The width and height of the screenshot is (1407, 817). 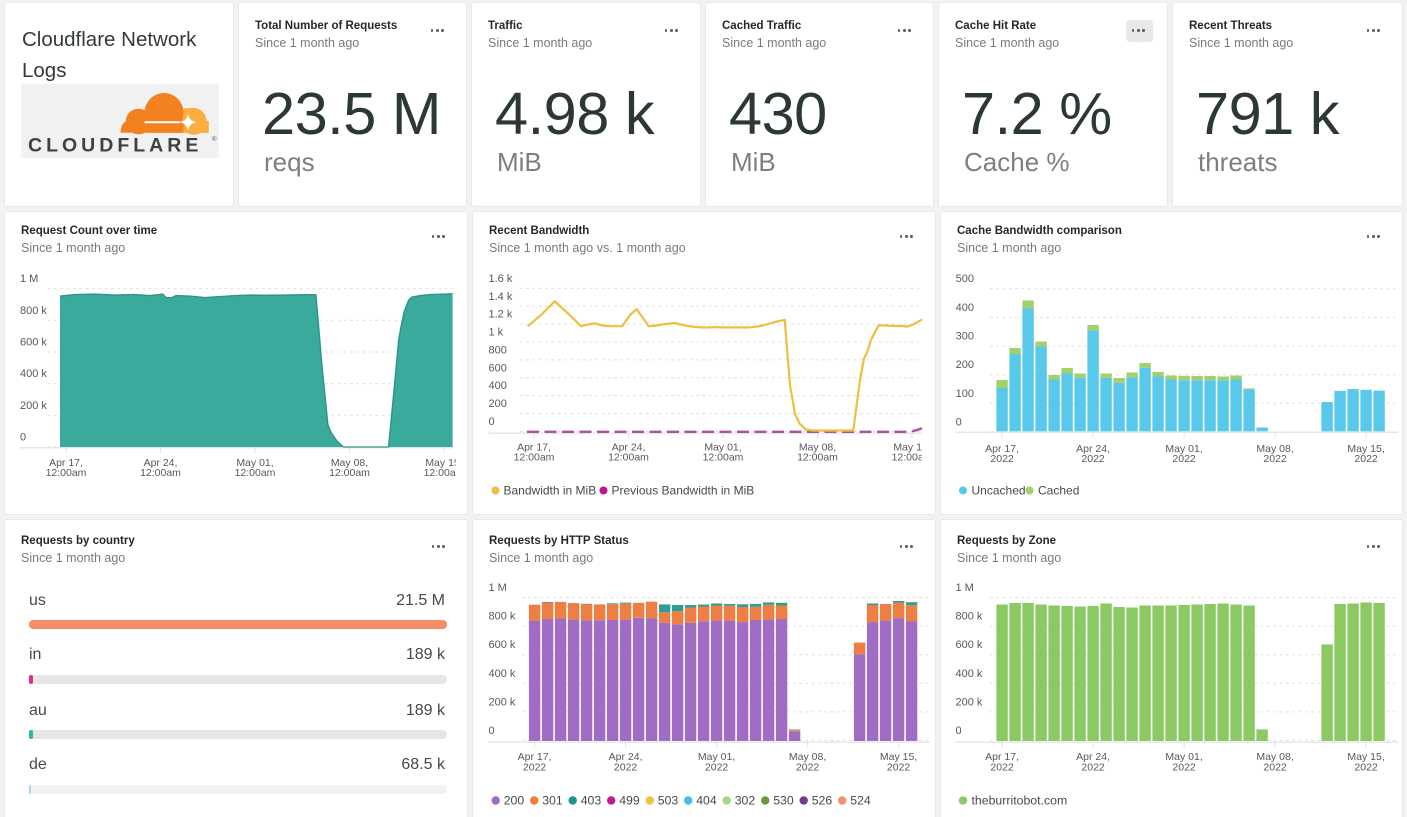 What do you see at coordinates (629, 801) in the screenshot?
I see `svg-text: 499` at bounding box center [629, 801].